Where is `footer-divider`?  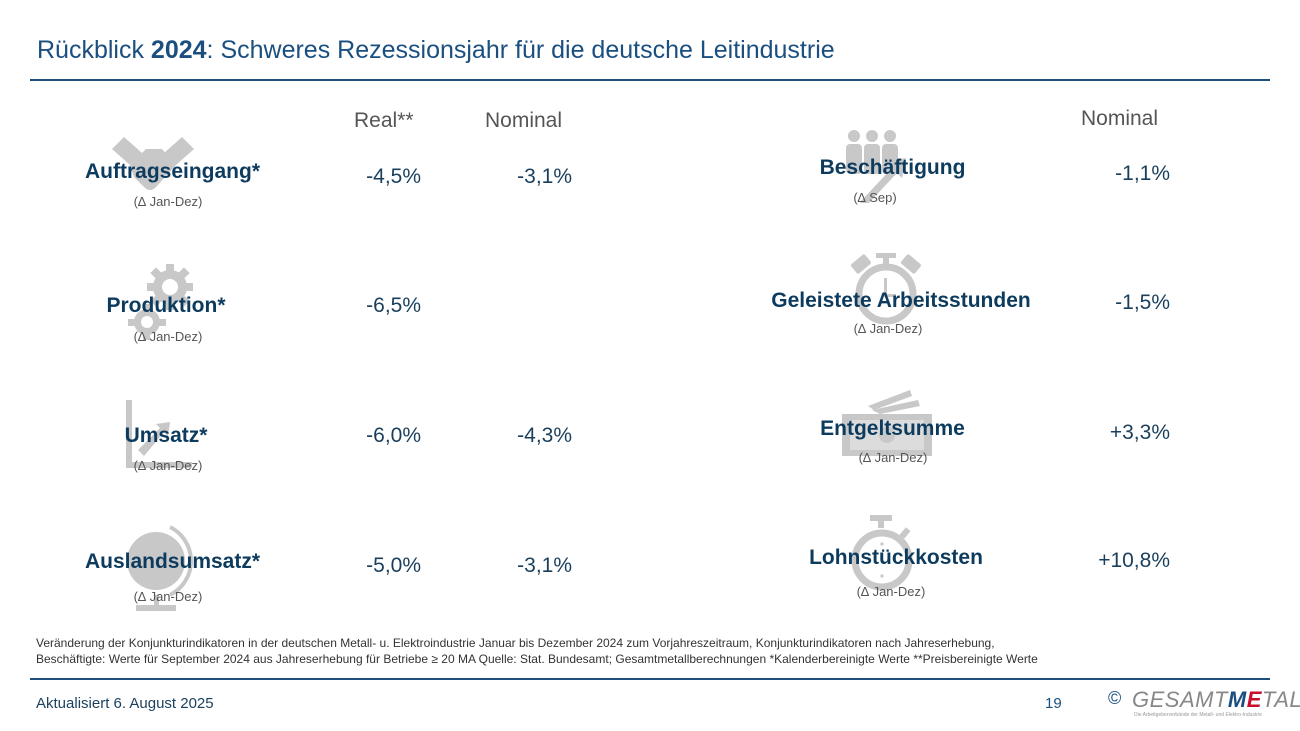
footer-divider is located at coordinates (650, 679).